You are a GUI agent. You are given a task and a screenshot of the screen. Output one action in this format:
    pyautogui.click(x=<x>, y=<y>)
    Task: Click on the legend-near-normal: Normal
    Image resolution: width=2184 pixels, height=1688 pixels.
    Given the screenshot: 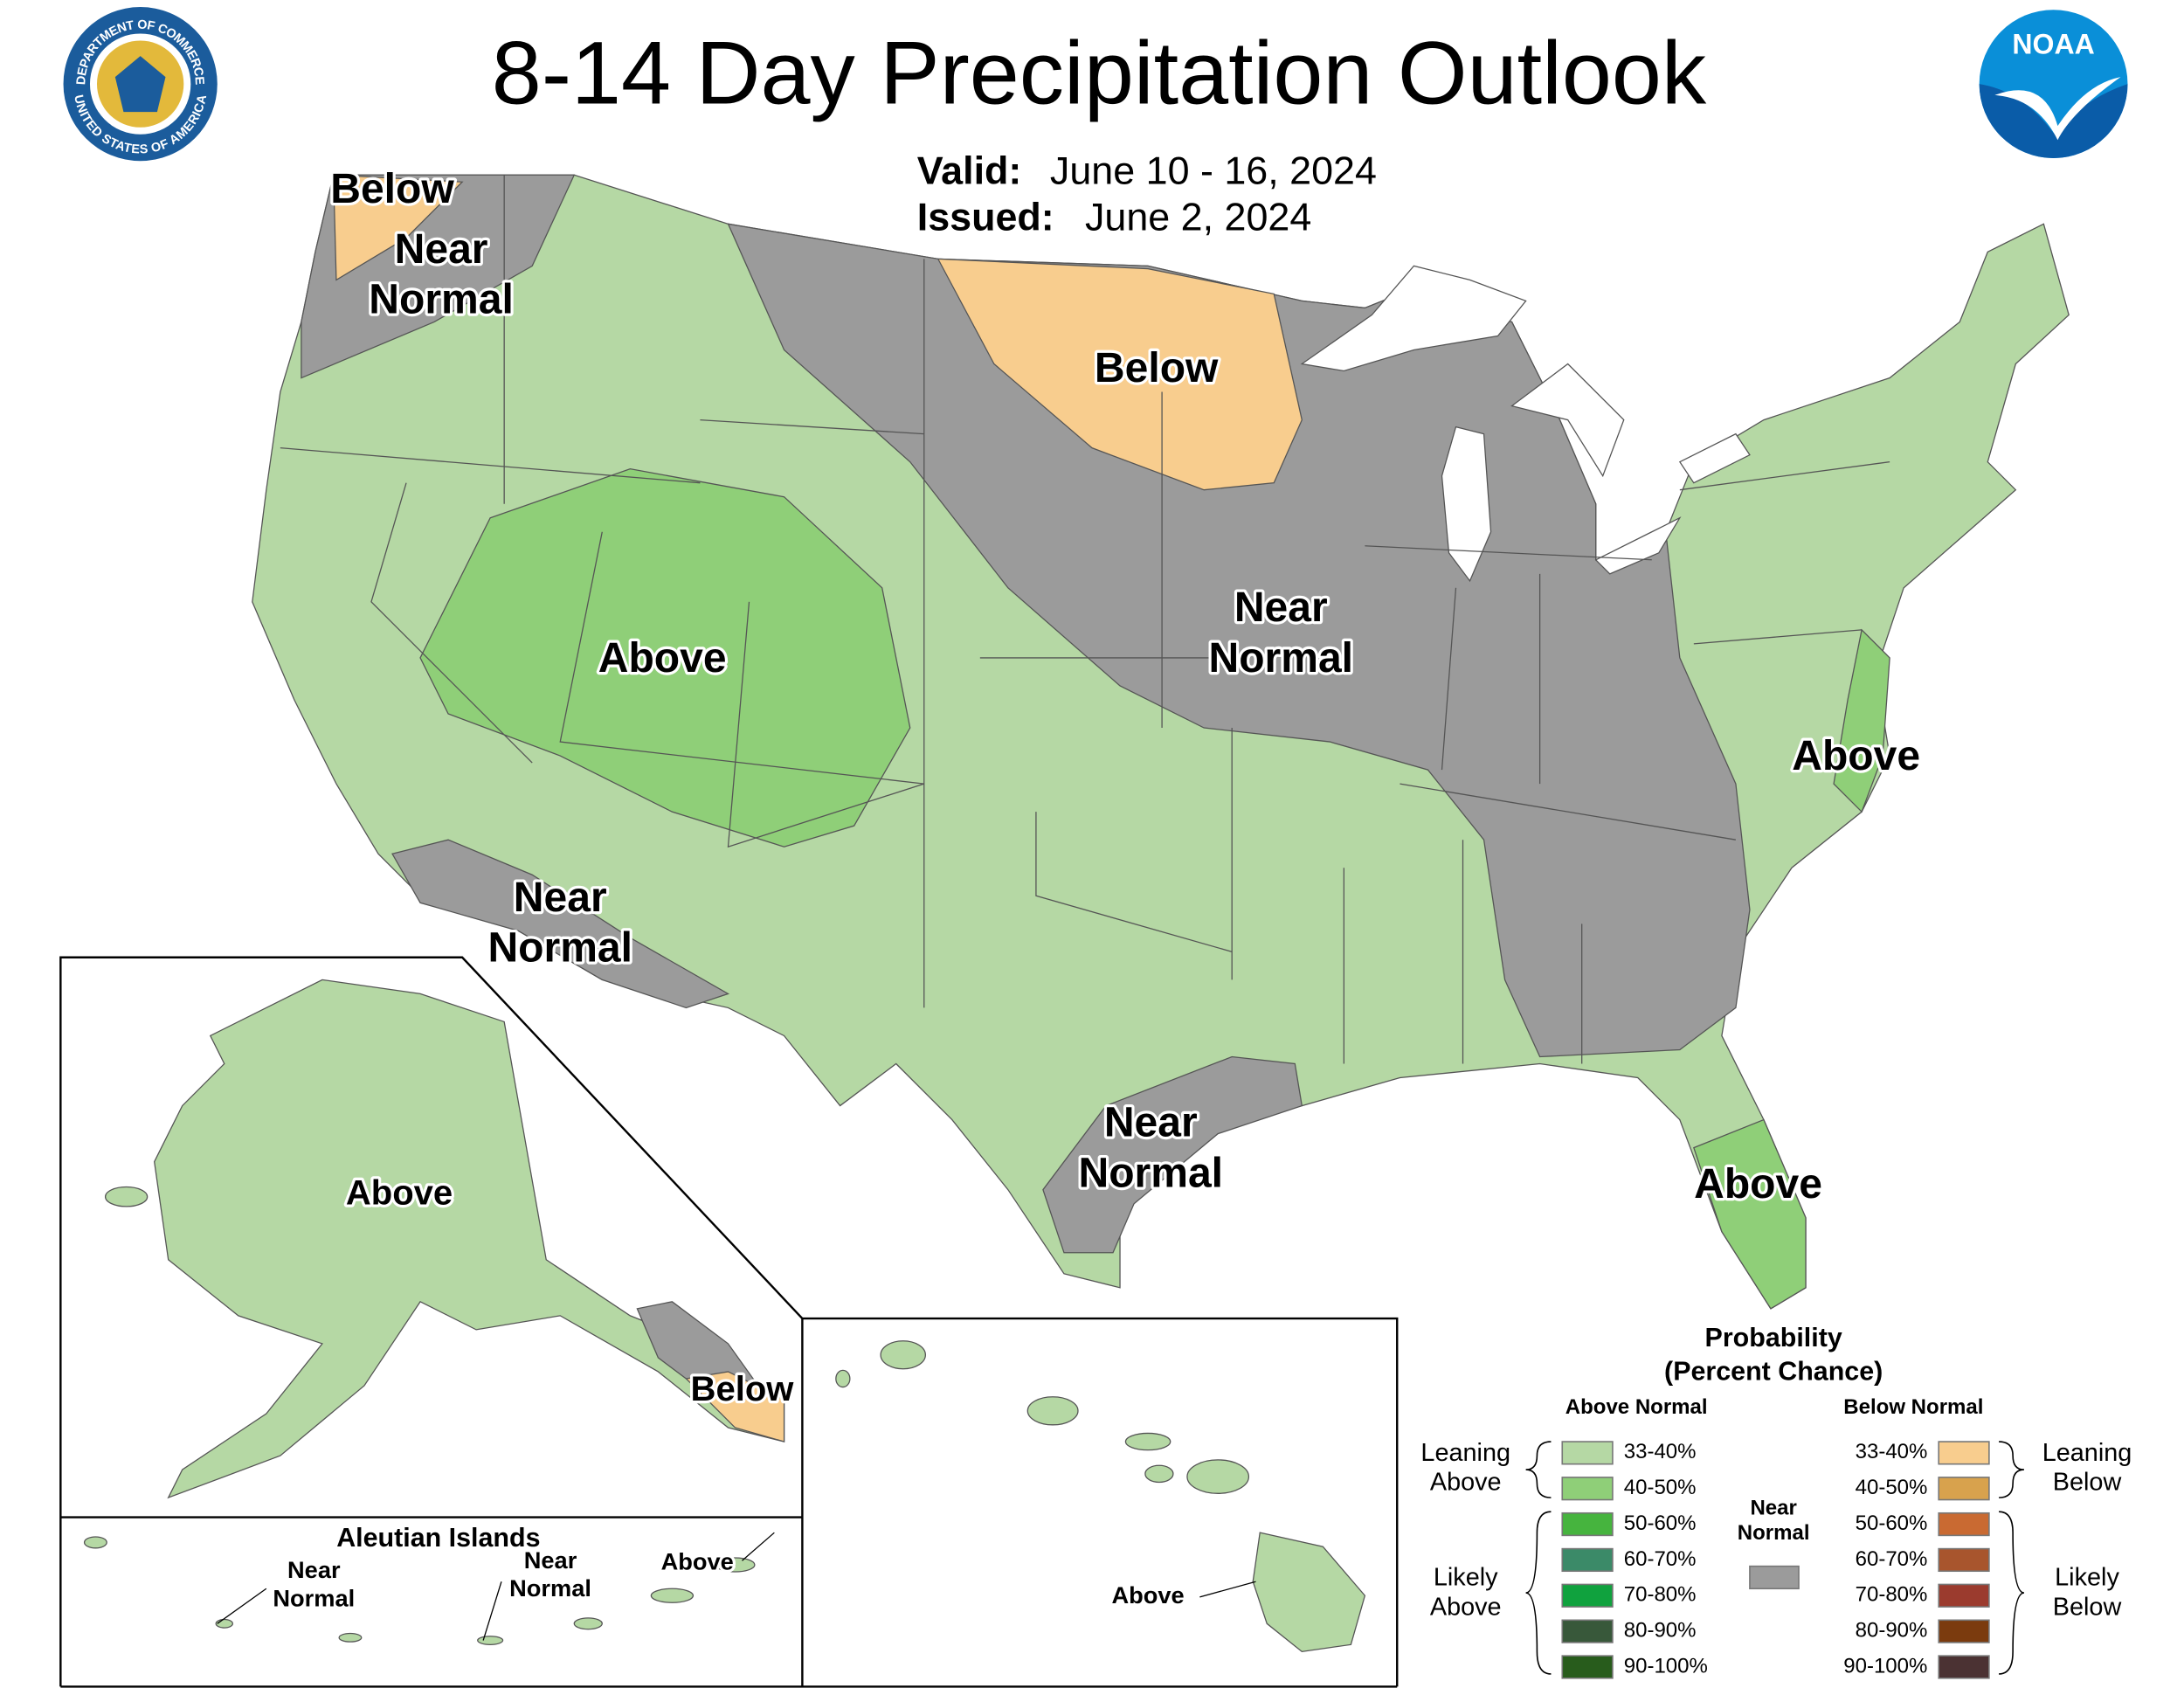 What is the action you would take?
    pyautogui.click(x=1774, y=1533)
    